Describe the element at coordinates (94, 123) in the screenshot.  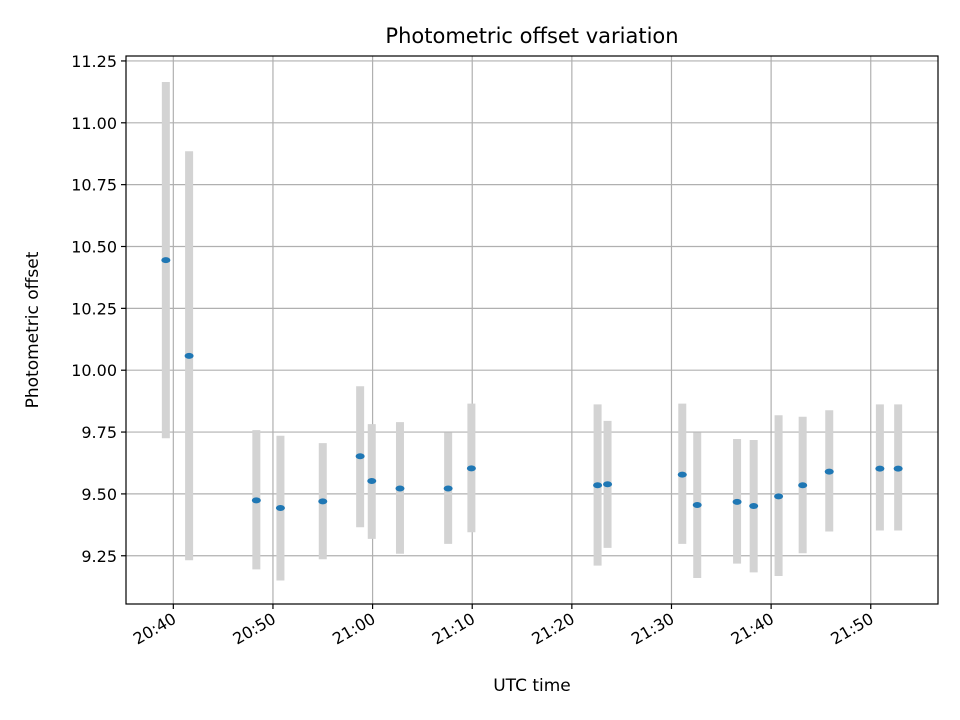
I see `y-tick-label: 11.00` at that location.